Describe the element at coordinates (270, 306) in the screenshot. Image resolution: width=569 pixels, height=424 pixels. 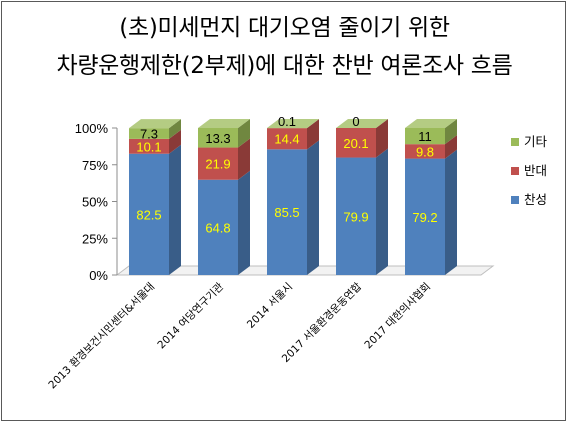
I see `category-label: 2014 서울시` at that location.